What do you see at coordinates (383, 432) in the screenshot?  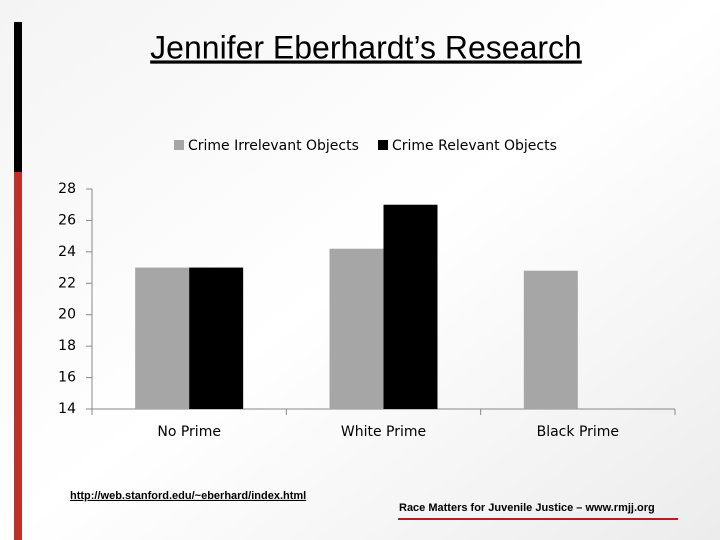 I see `x-tick-label: White Prime` at bounding box center [383, 432].